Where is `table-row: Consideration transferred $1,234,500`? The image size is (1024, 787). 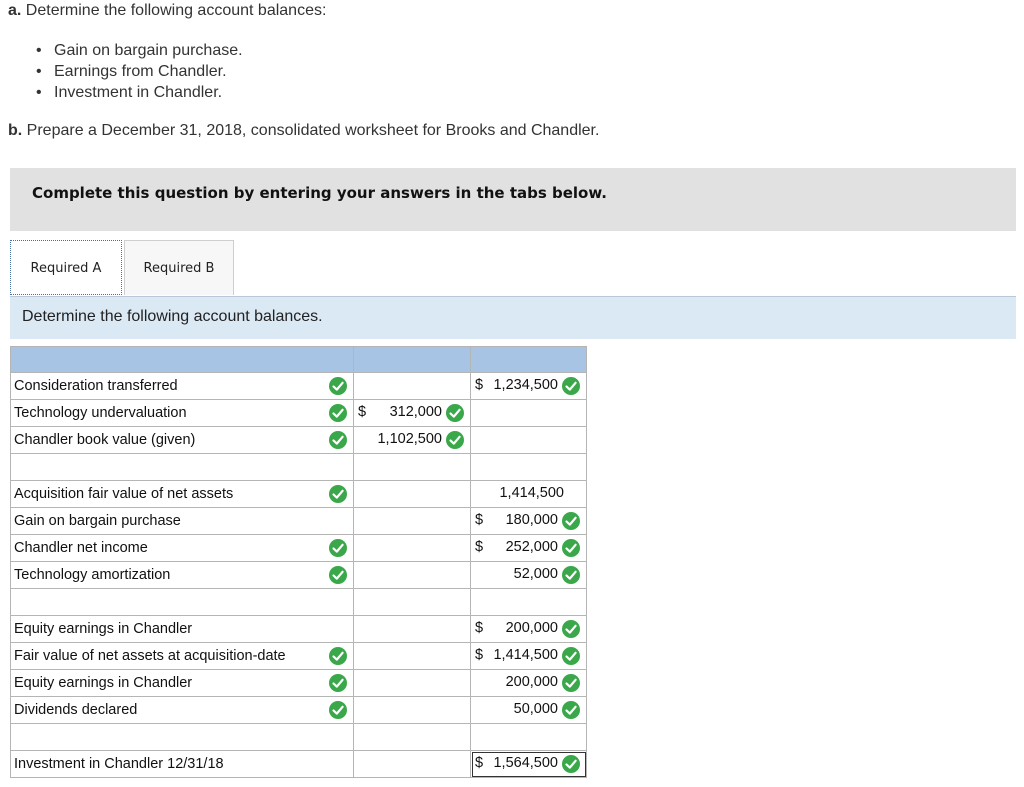
table-row: Consideration transferred $1,234,500 is located at coordinates (298, 386).